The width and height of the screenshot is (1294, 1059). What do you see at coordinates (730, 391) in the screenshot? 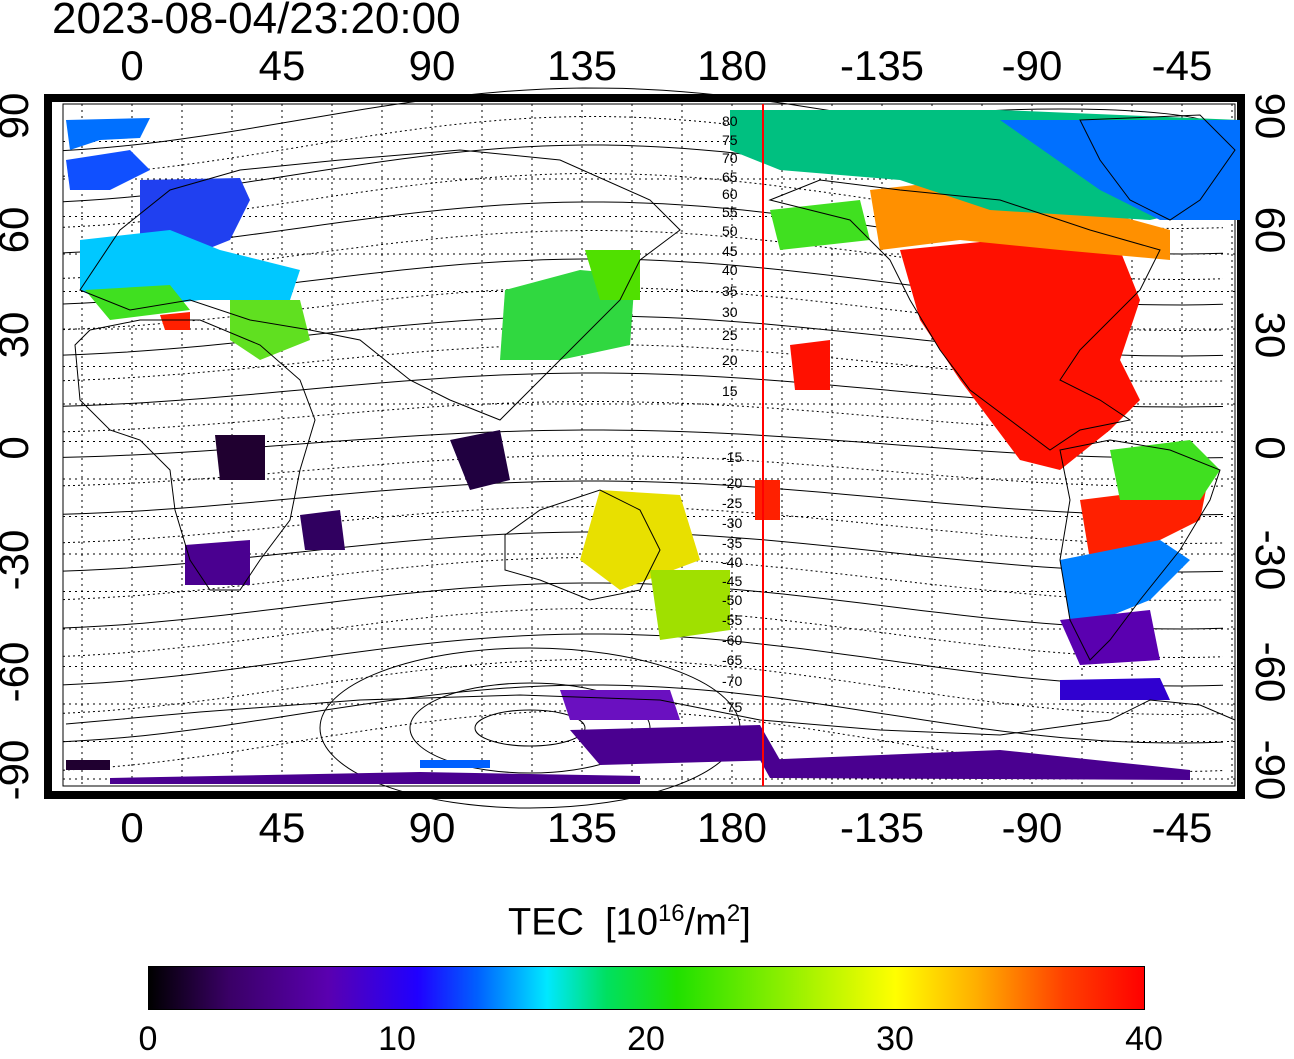
I see `magnetic-latitude-label: 15` at bounding box center [730, 391].